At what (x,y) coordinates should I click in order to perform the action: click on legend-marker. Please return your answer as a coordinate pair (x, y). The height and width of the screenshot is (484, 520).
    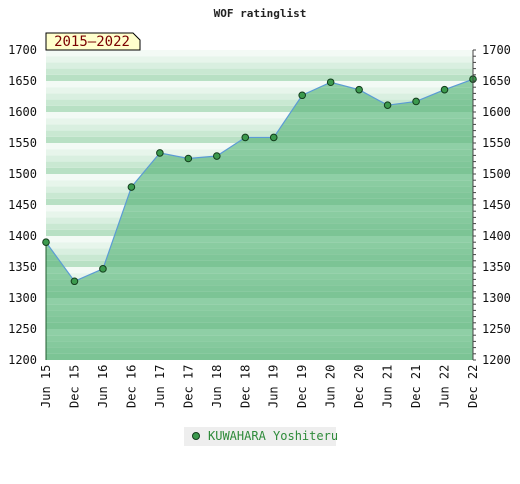
    Looking at the image, I should click on (196, 436).